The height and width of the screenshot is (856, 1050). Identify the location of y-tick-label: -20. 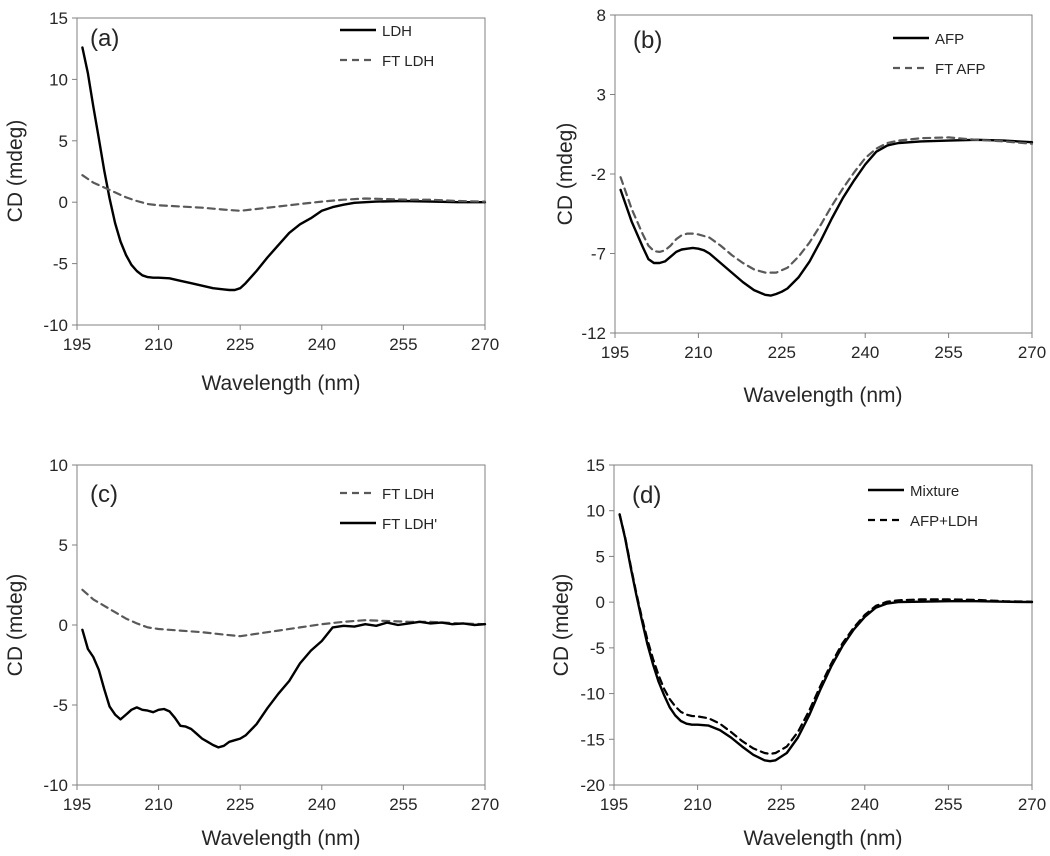
(592, 785).